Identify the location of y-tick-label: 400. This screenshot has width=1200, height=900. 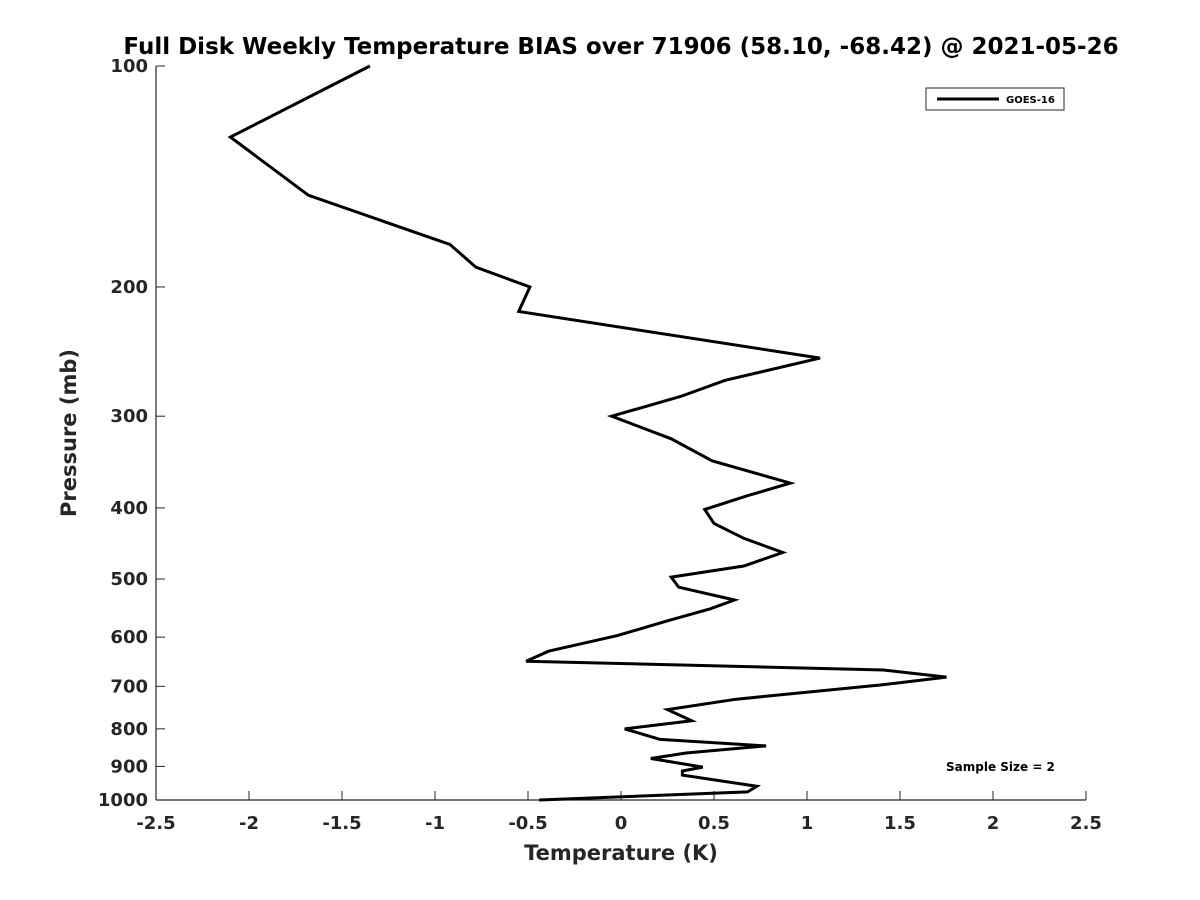
(129, 508).